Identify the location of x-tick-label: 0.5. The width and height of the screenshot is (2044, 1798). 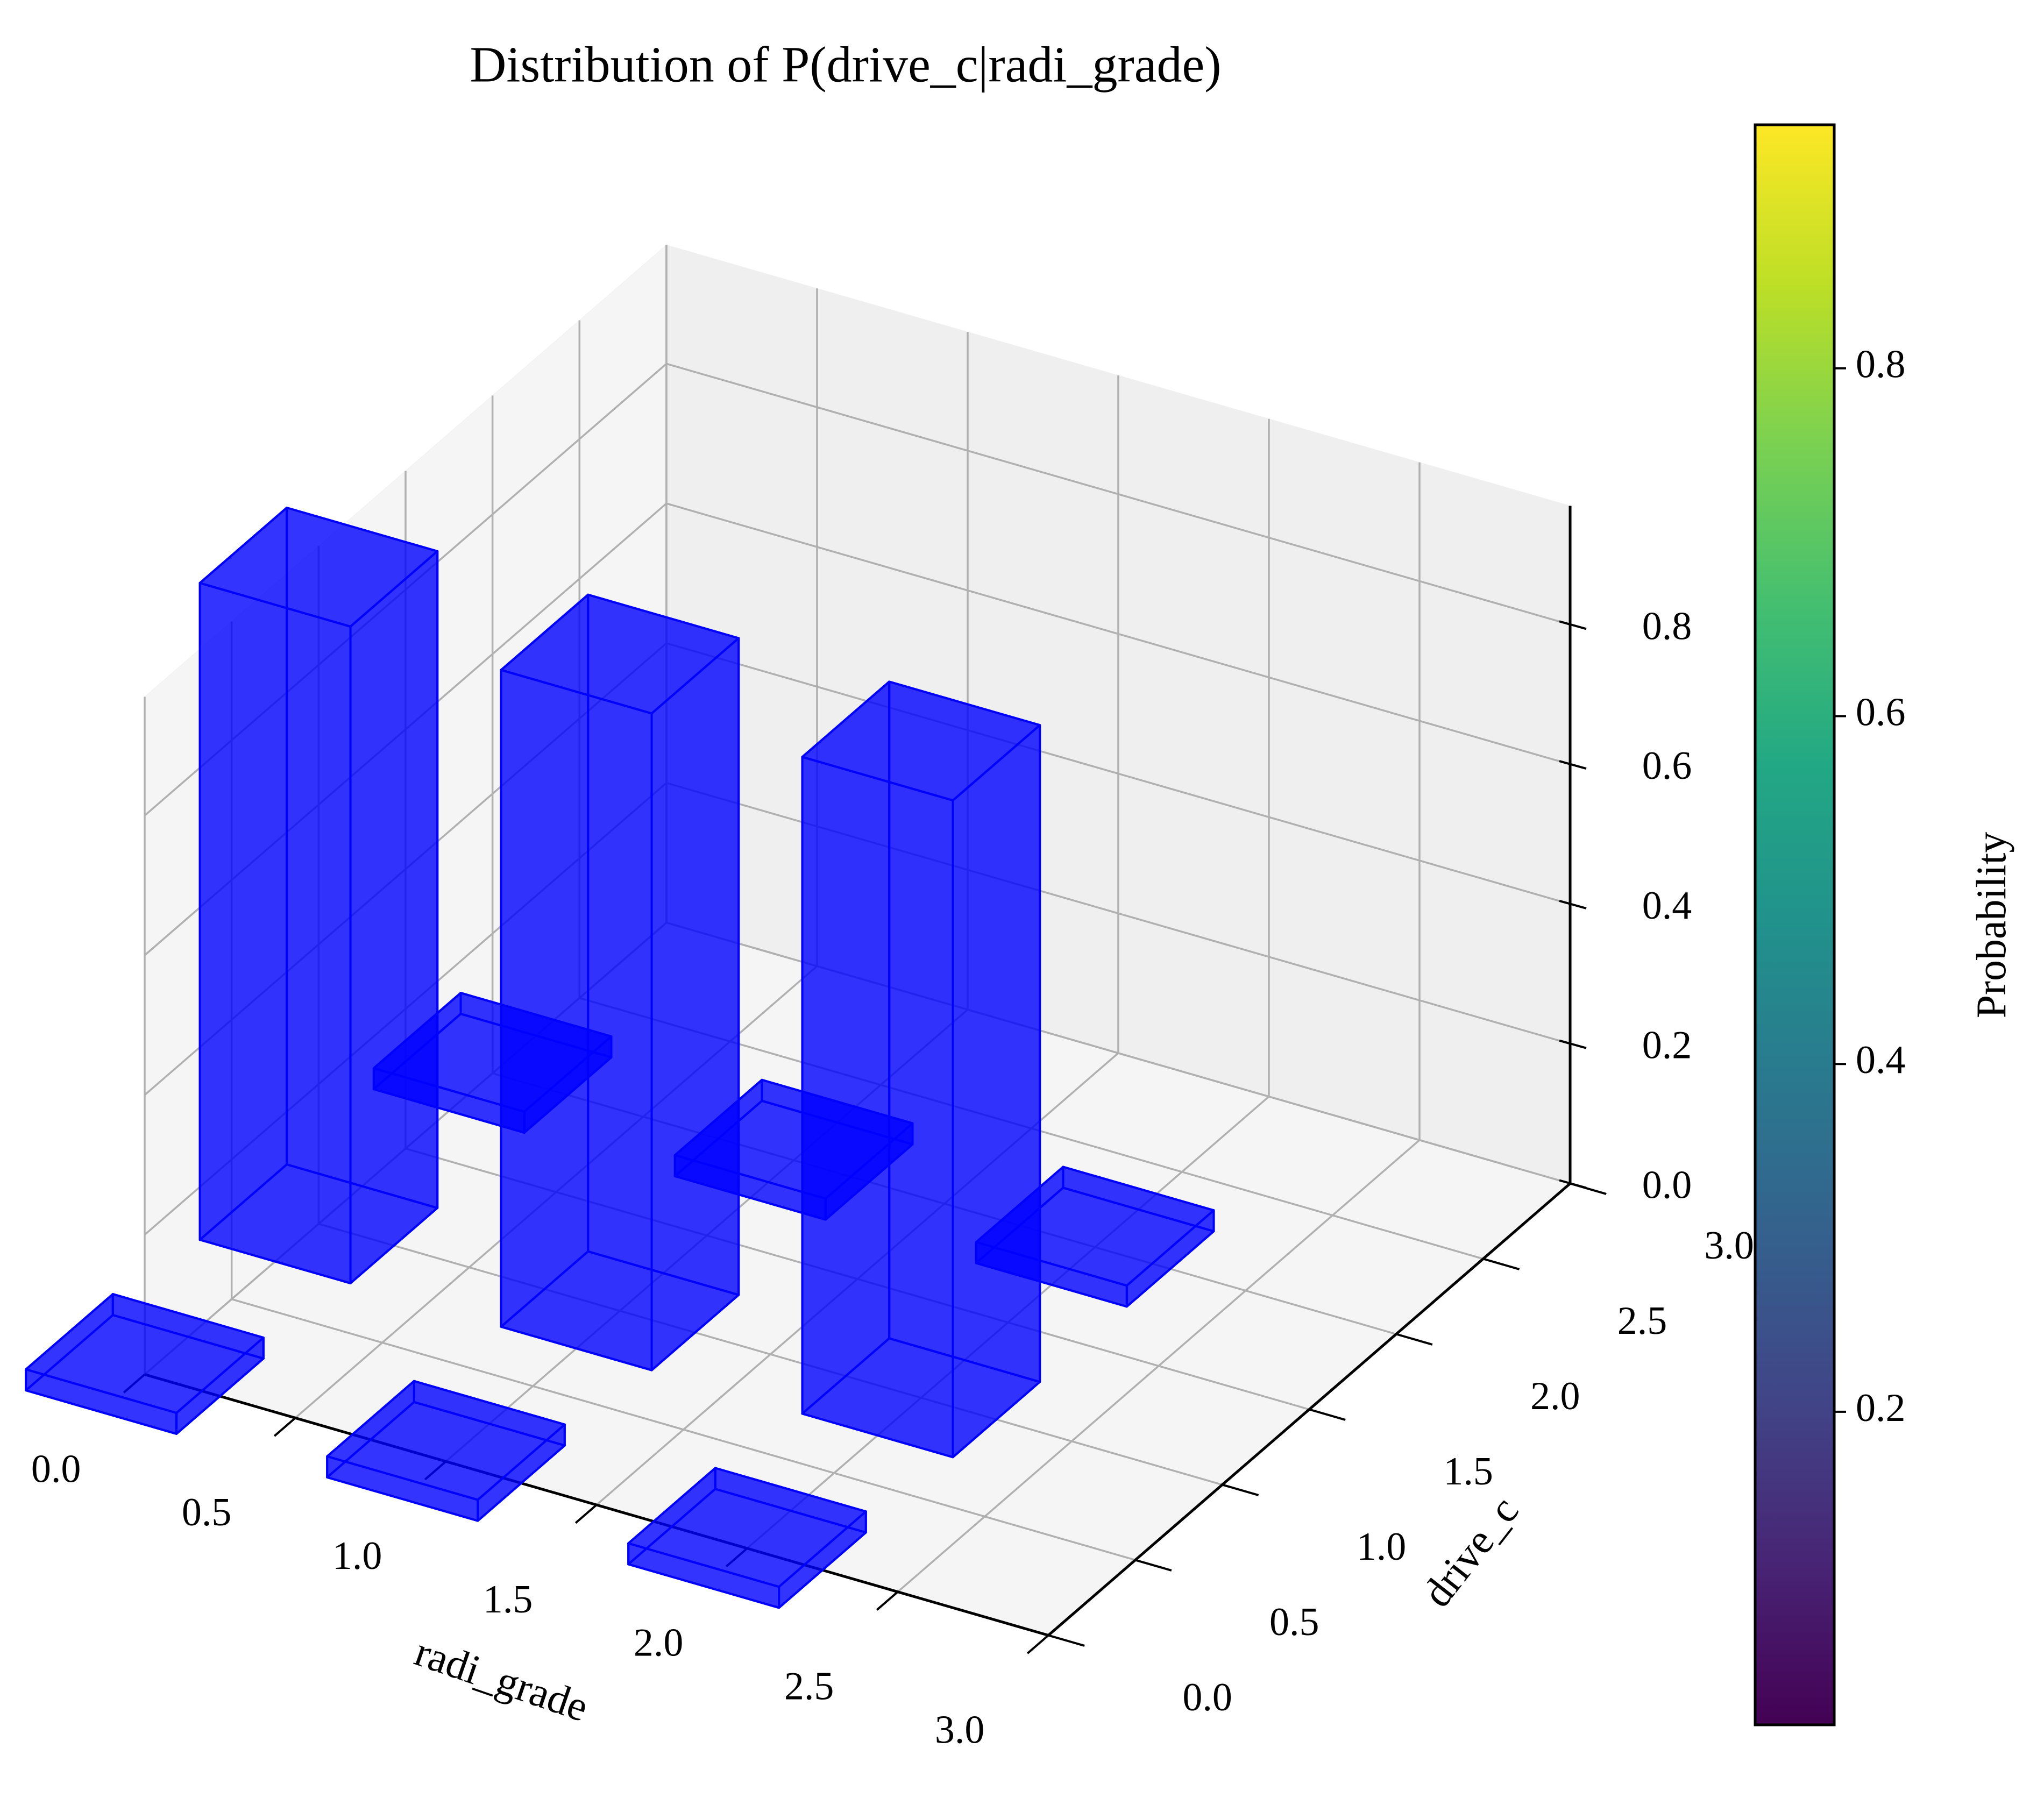
(207, 1512).